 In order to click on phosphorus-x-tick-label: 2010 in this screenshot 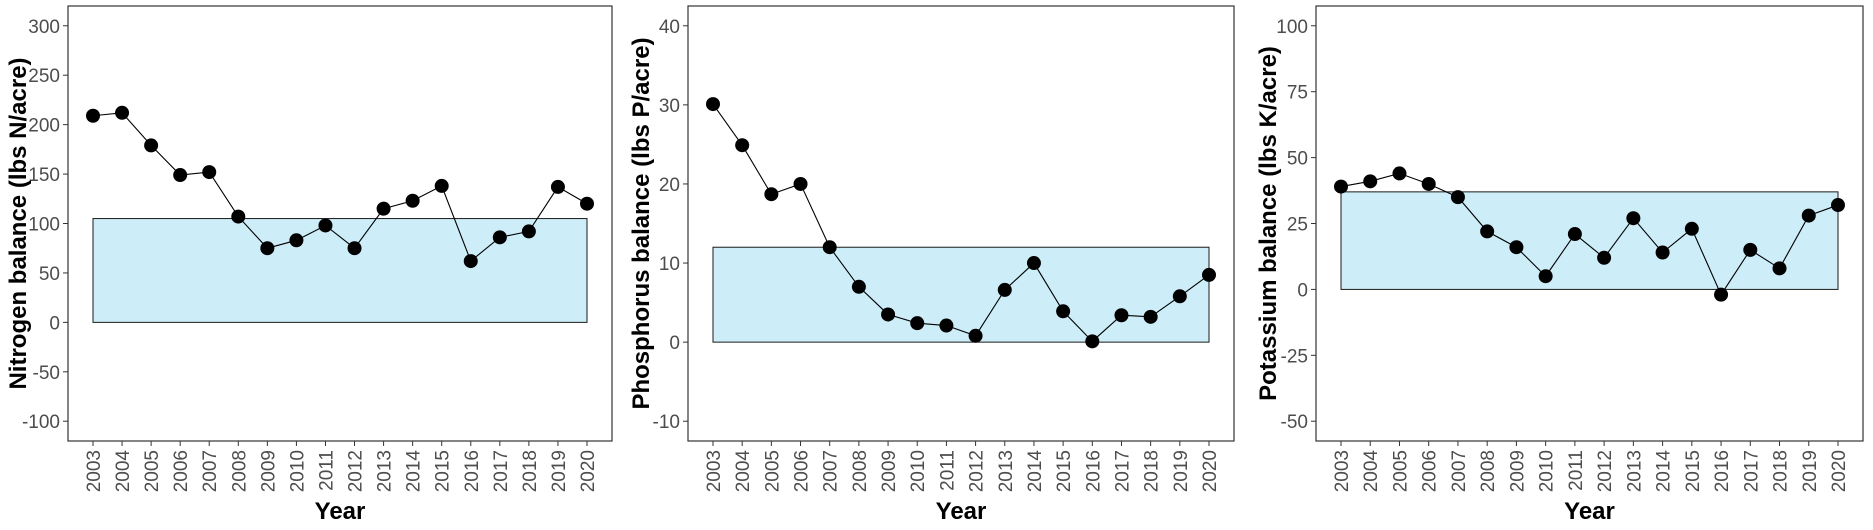, I will do `click(918, 471)`.